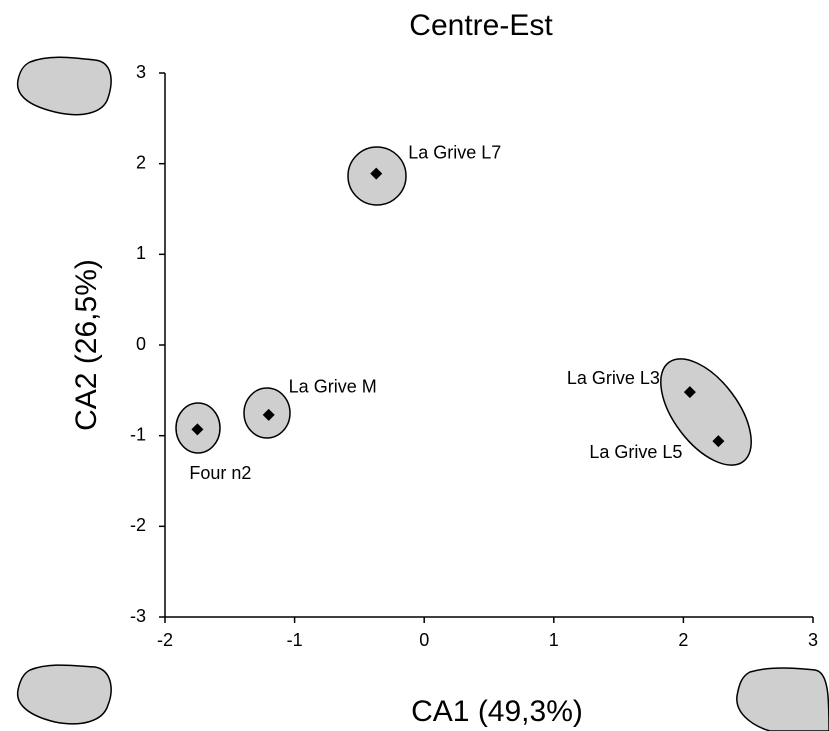 This screenshot has width=829, height=731. I want to click on y-tick-label: 1, so click(141, 253).